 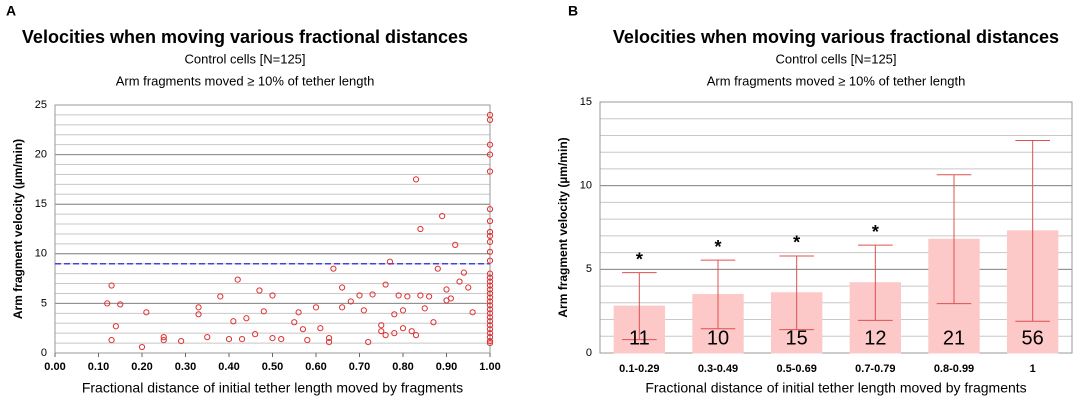 I want to click on x-tick-label: 0.5-0.69, so click(x=796, y=369).